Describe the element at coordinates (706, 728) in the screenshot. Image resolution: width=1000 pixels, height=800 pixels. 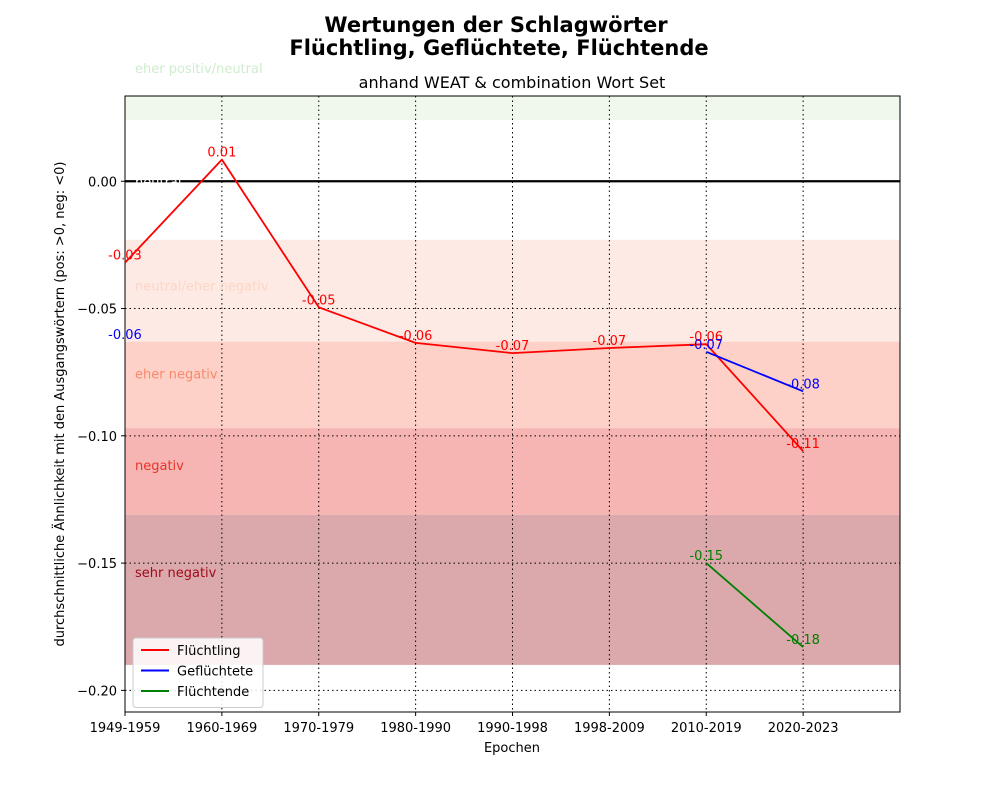
I see `x-tick-label: 2010-2019` at that location.